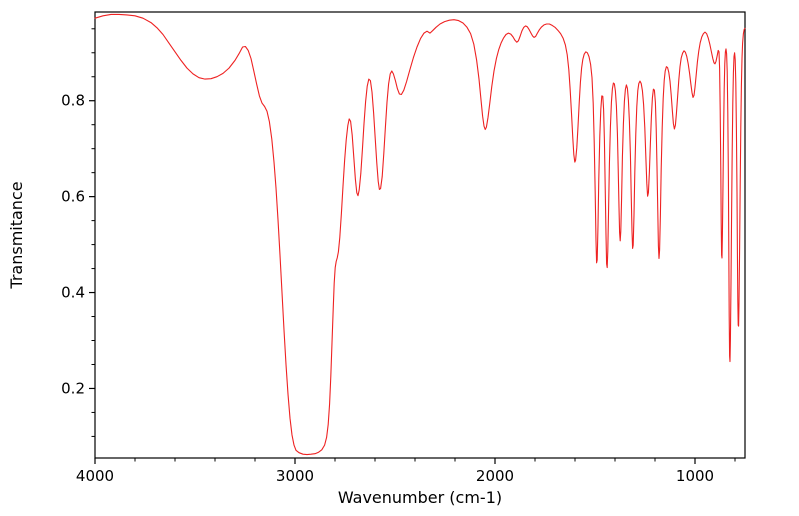 The height and width of the screenshot is (516, 799). Describe the element at coordinates (73, 293) in the screenshot. I see `y-tick-label: 0.4` at that location.